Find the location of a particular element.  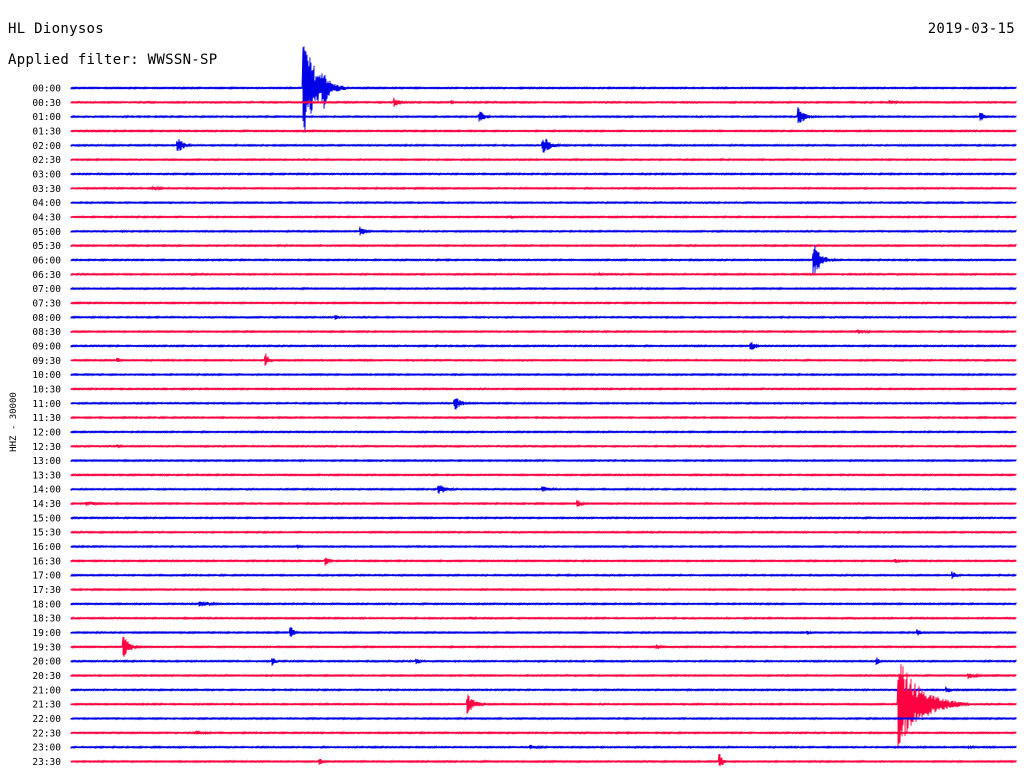

row-time-label: 00:30 is located at coordinates (46, 103).